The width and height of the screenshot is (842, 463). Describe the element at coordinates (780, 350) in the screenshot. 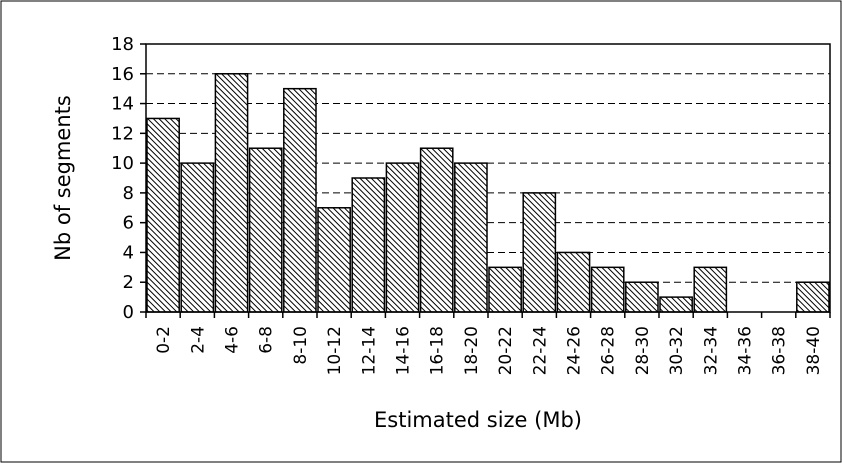

I see `x-tick-label-36-38: 36-38` at that location.